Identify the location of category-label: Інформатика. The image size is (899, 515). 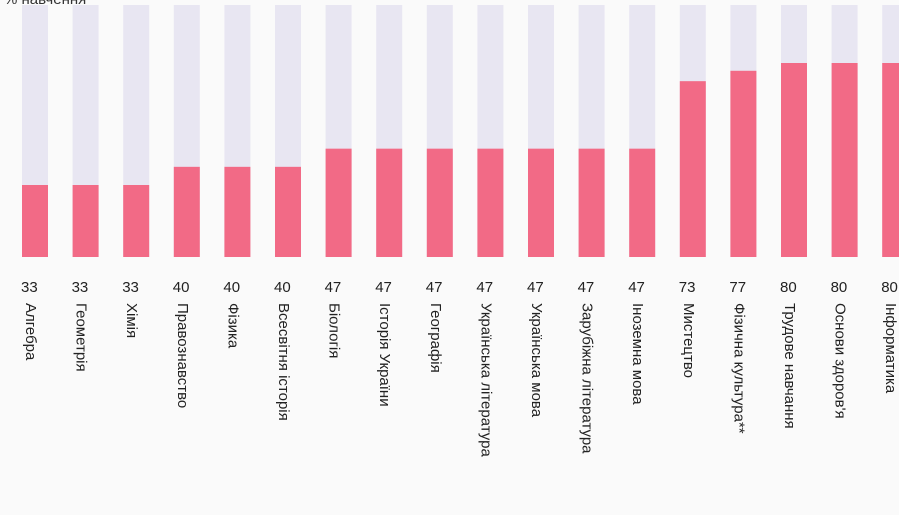
(890, 348).